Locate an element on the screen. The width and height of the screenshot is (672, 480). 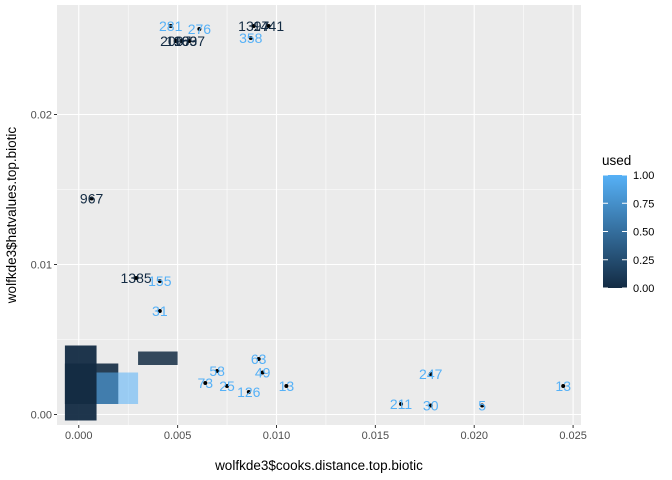
point-label: 247 is located at coordinates (431, 374).